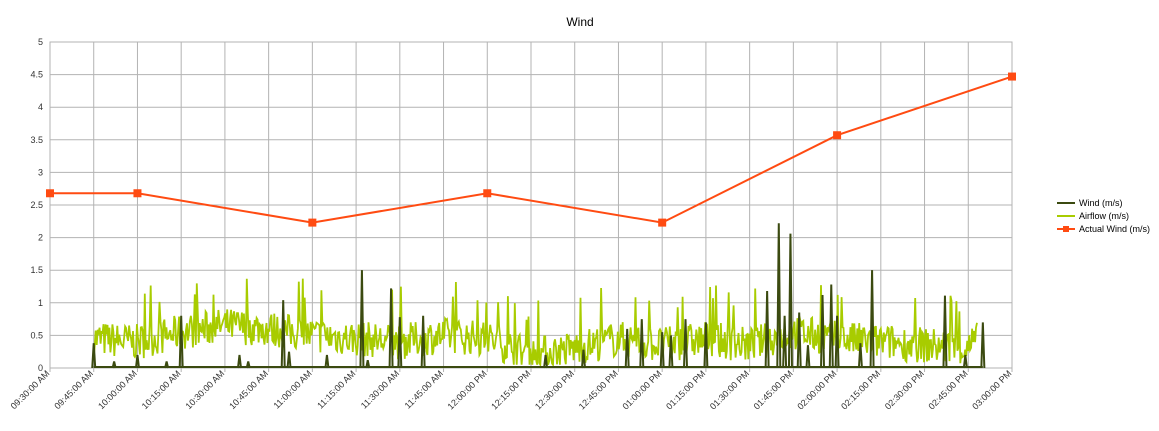  Describe the element at coordinates (40, 172) in the screenshot. I see `y-tick-label: 3` at that location.